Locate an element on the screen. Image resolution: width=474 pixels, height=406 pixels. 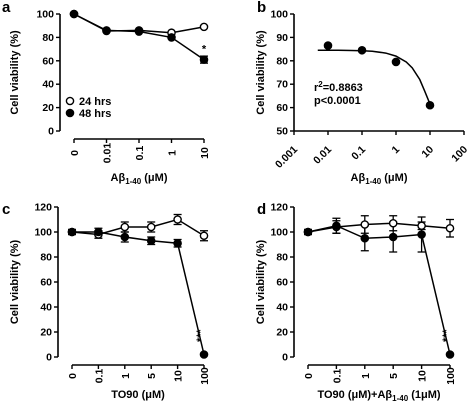
x-tick-label: 0 is located at coordinates (309, 376).